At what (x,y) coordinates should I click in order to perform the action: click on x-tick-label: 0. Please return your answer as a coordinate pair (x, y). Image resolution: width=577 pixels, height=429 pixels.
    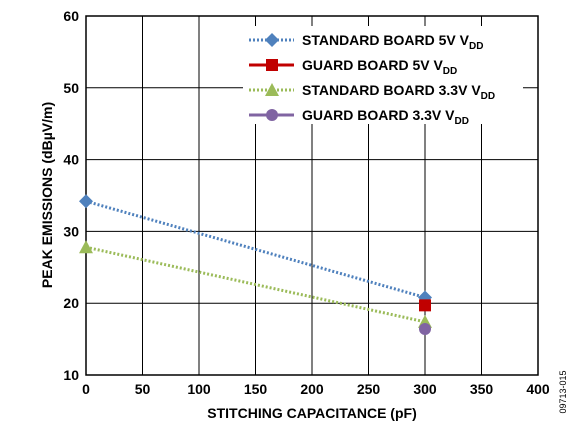
    Looking at the image, I should click on (86, 389).